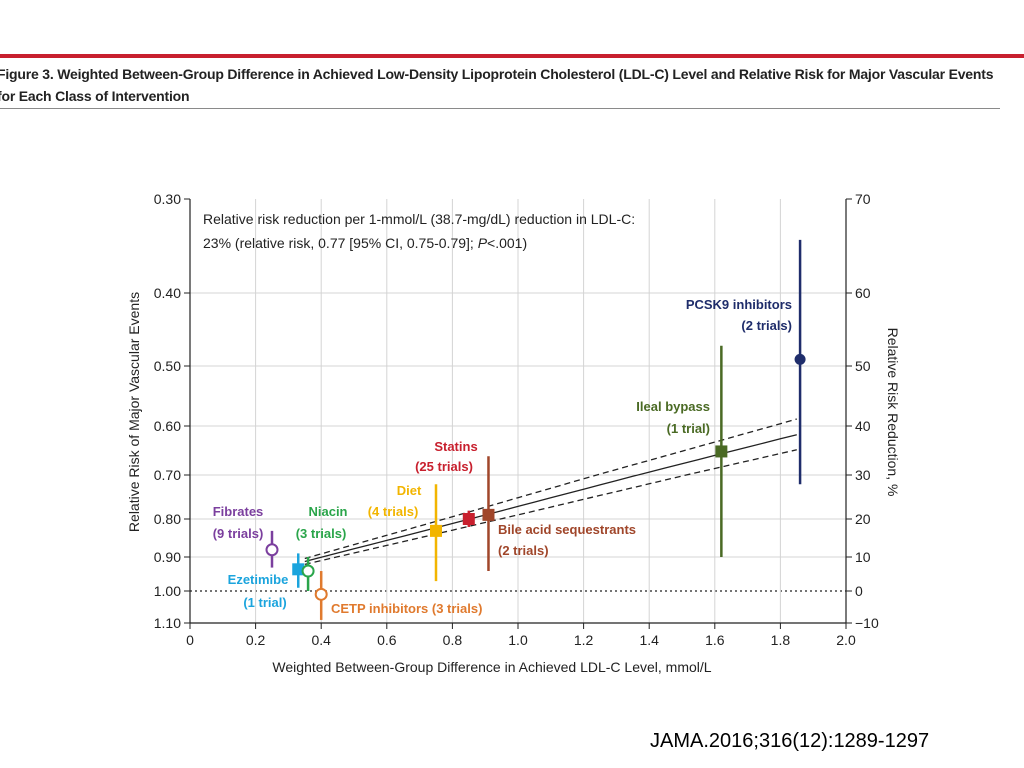 This screenshot has width=1024, height=768. What do you see at coordinates (863, 366) in the screenshot?
I see `y2-tick-label: 50` at bounding box center [863, 366].